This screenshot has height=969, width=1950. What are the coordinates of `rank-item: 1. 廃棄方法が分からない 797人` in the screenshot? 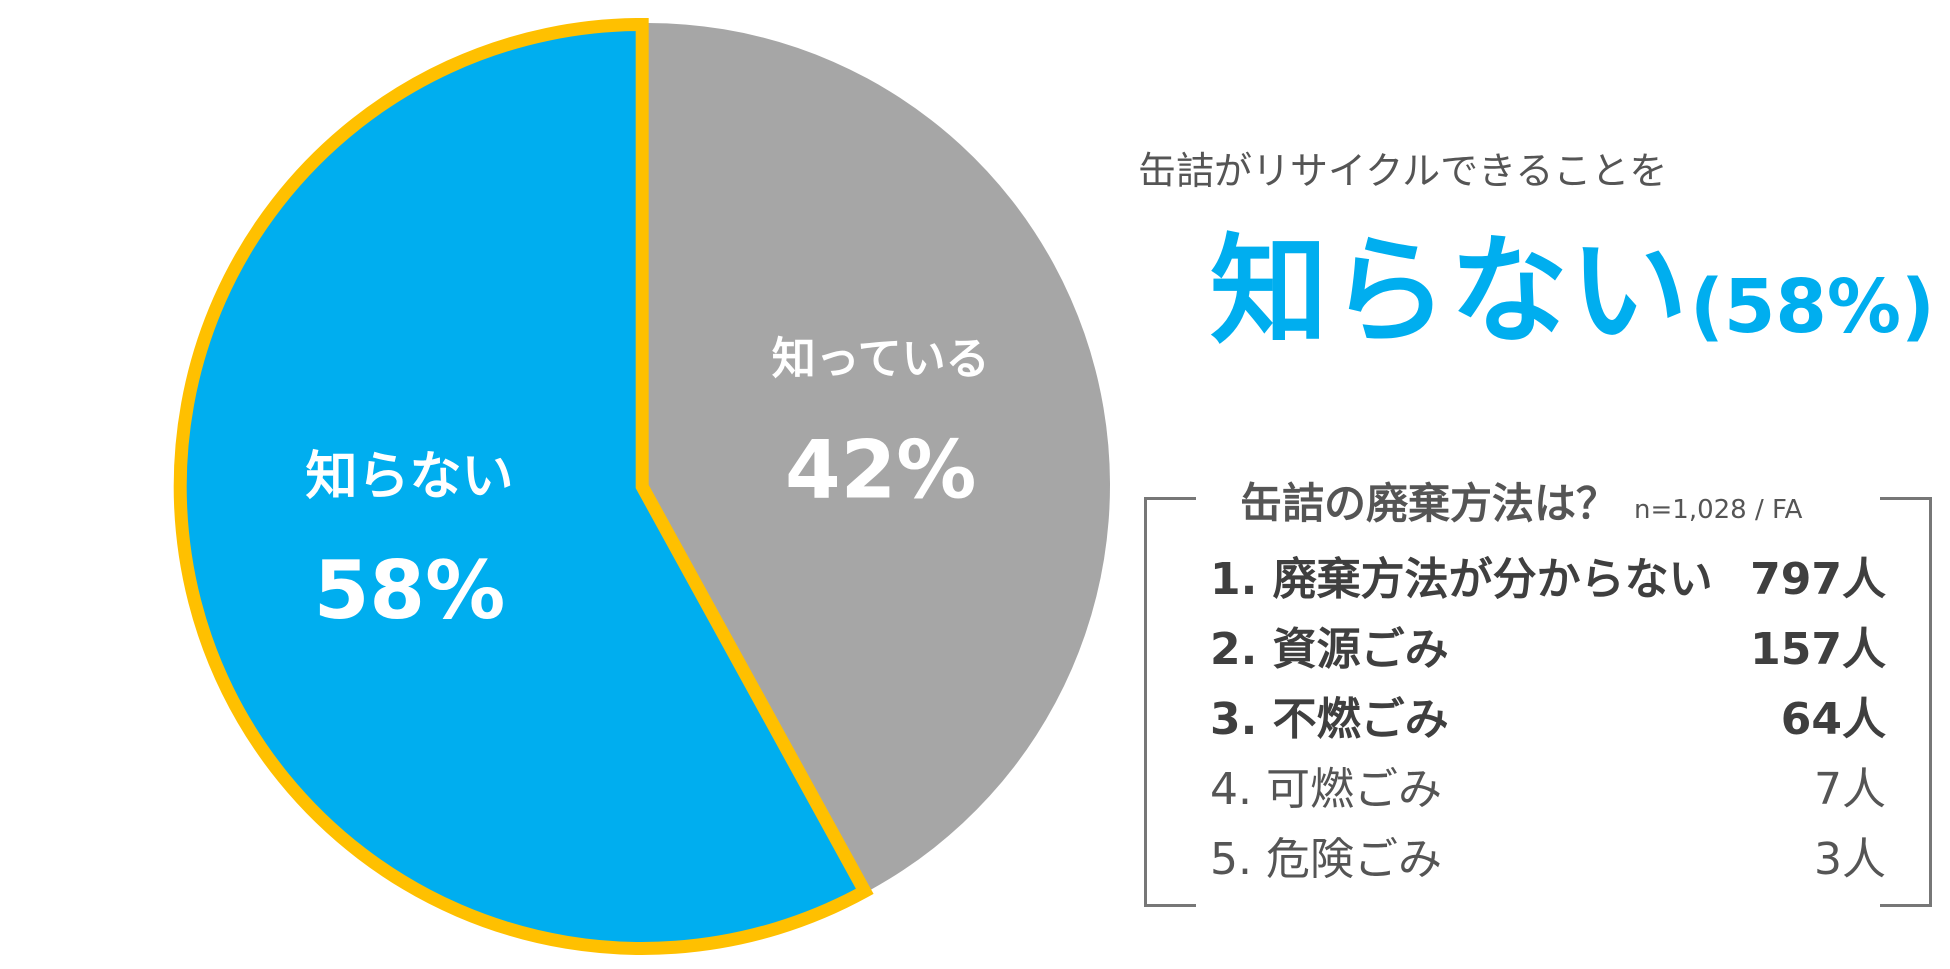 It's located at (1548, 575).